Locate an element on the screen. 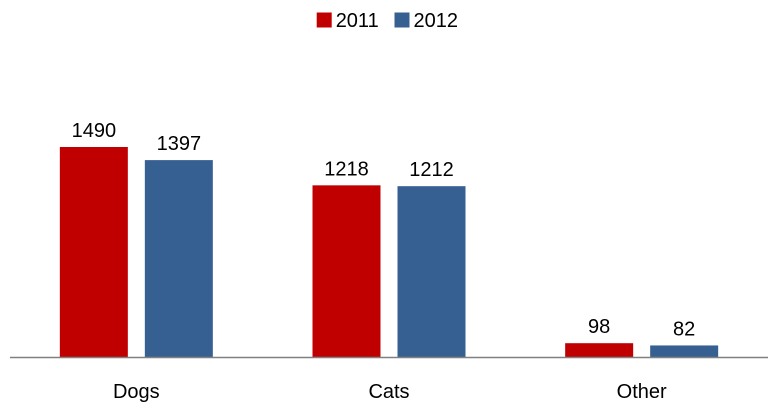  legend-label-2012: 2012 is located at coordinates (436, 21).